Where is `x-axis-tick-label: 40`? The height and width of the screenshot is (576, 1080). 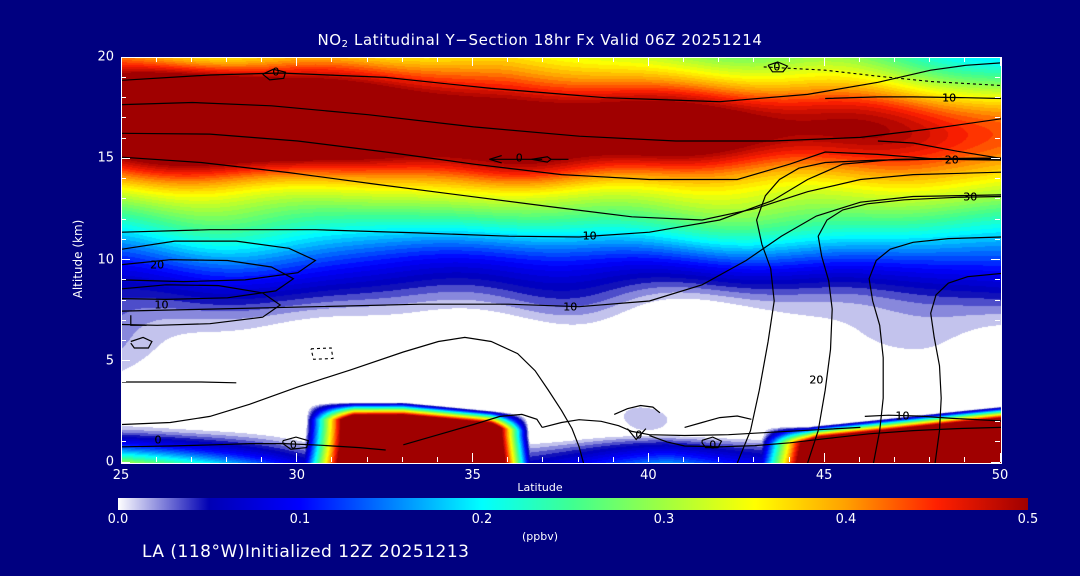 x-axis-tick-label: 40 is located at coordinates (648, 475).